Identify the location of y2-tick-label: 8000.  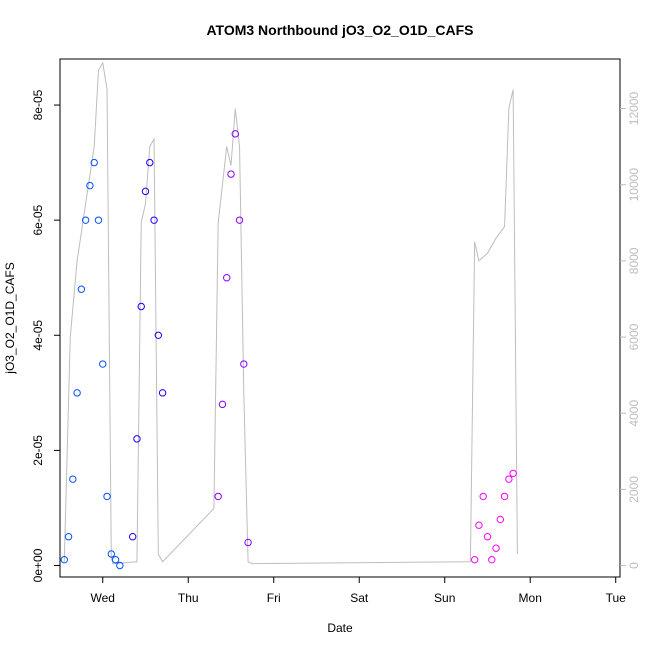
(634, 260).